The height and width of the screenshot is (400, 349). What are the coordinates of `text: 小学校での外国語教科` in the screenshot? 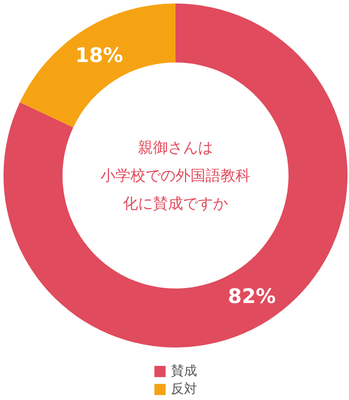 It's located at (175, 175).